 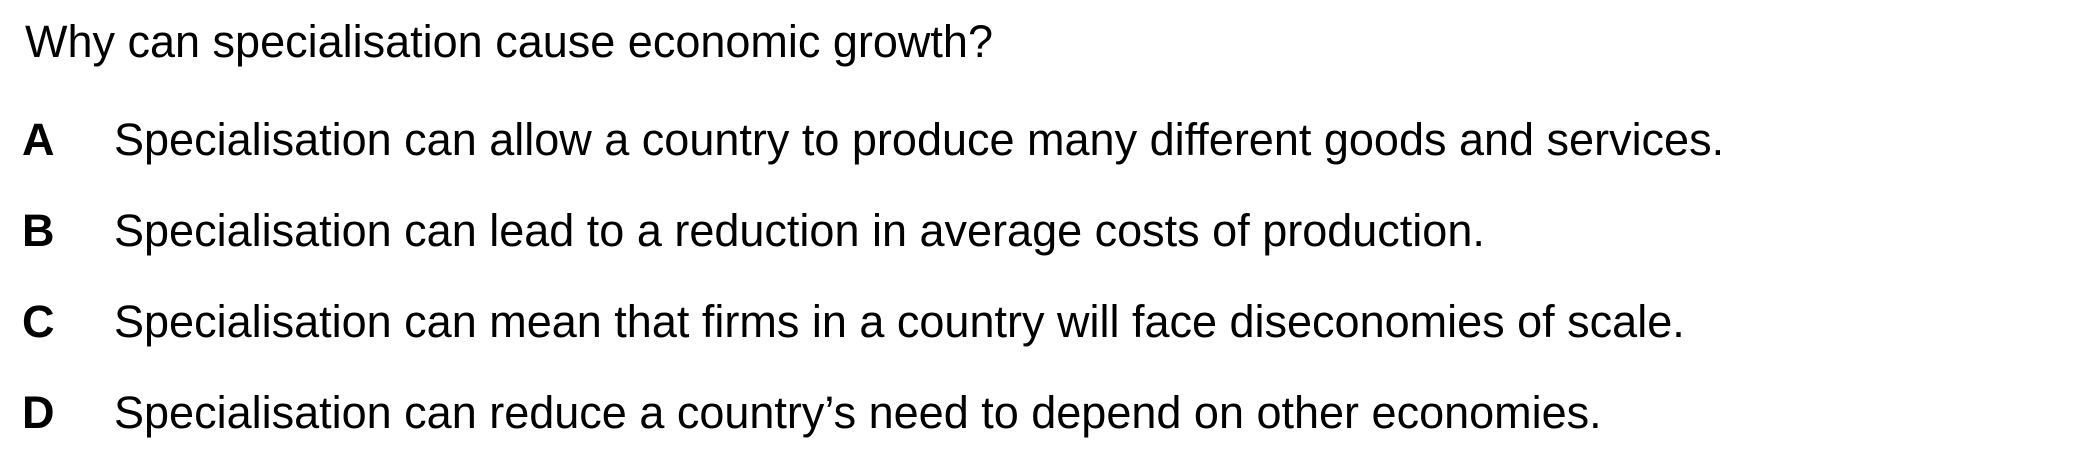 What do you see at coordinates (38, 321) in the screenshot?
I see `option-letter: C` at bounding box center [38, 321].